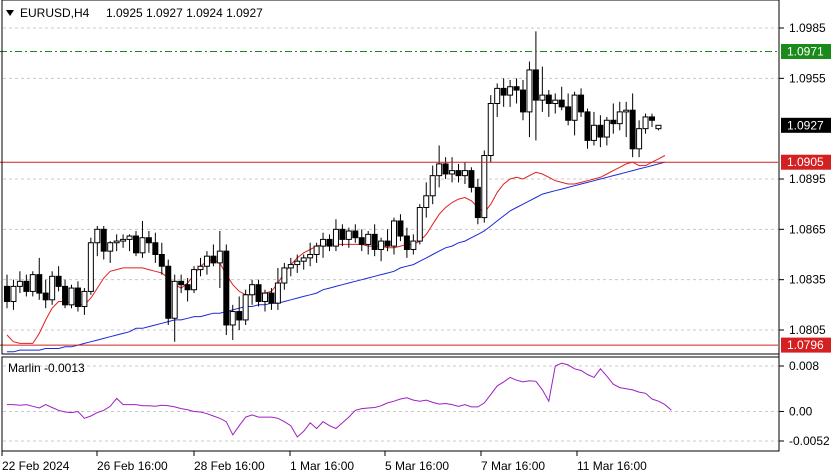 The height and width of the screenshot is (476, 838). What do you see at coordinates (417, 466) in the screenshot?
I see `time-label: 5 Mar 16:00` at bounding box center [417, 466].